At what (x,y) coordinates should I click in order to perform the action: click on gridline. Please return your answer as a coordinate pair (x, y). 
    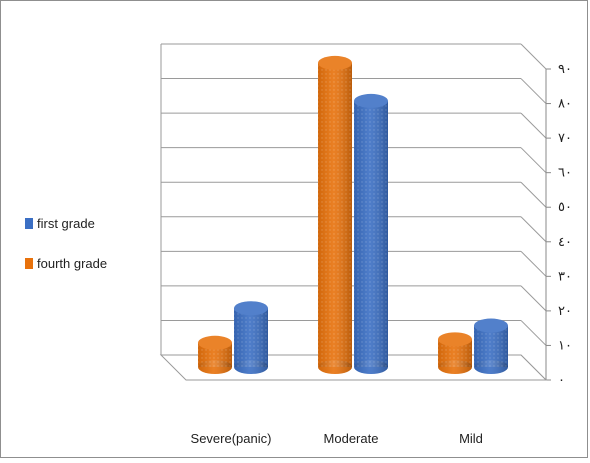
    Looking at the image, I should click on (356, 56).